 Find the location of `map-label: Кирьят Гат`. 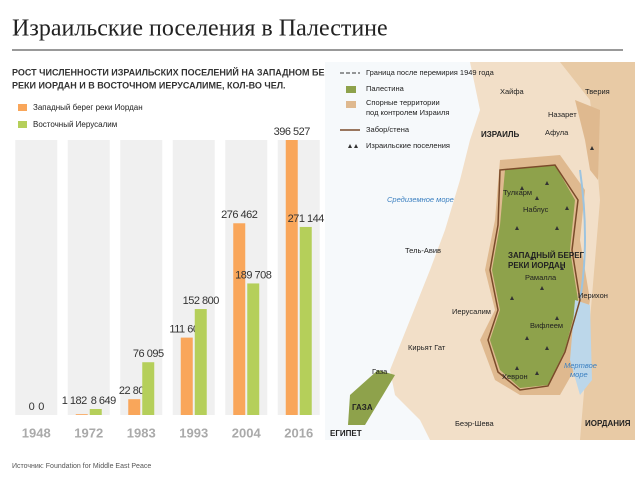

map-label: Кирьят Гат is located at coordinates (427, 347).